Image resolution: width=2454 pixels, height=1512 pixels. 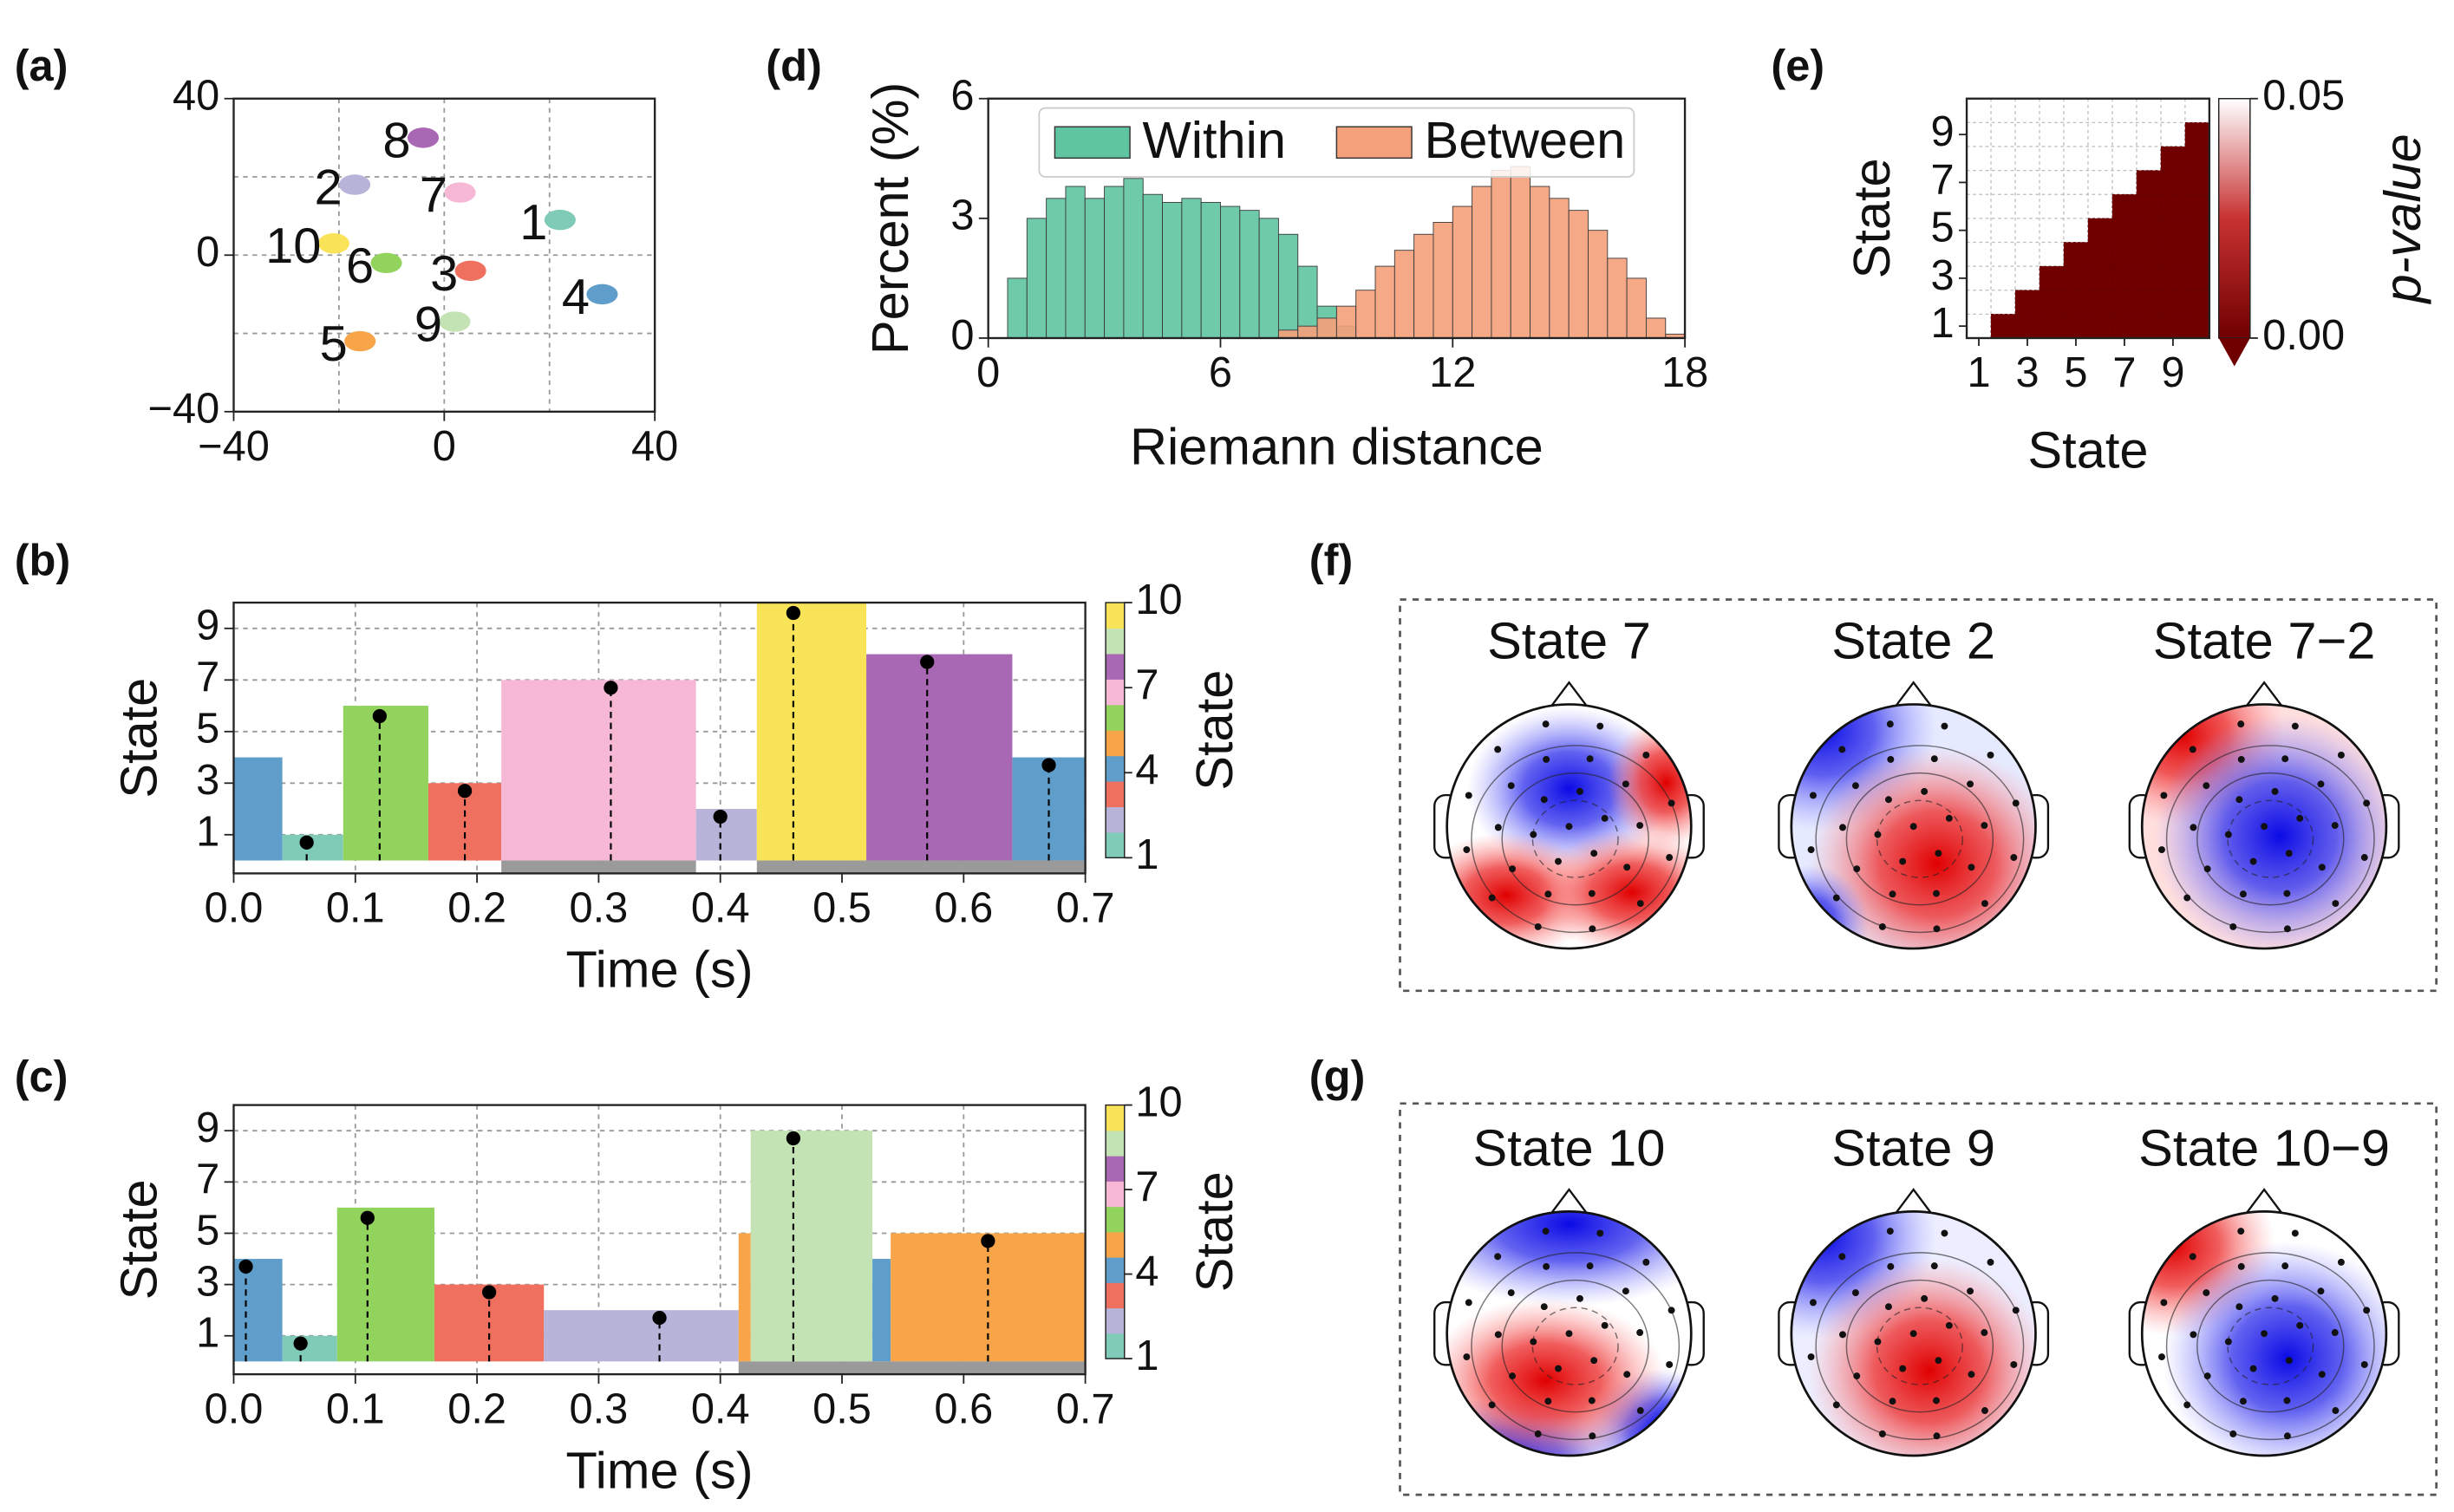 What do you see at coordinates (2402, 219) in the screenshot?
I see `colorbar-label: p-value` at bounding box center [2402, 219].